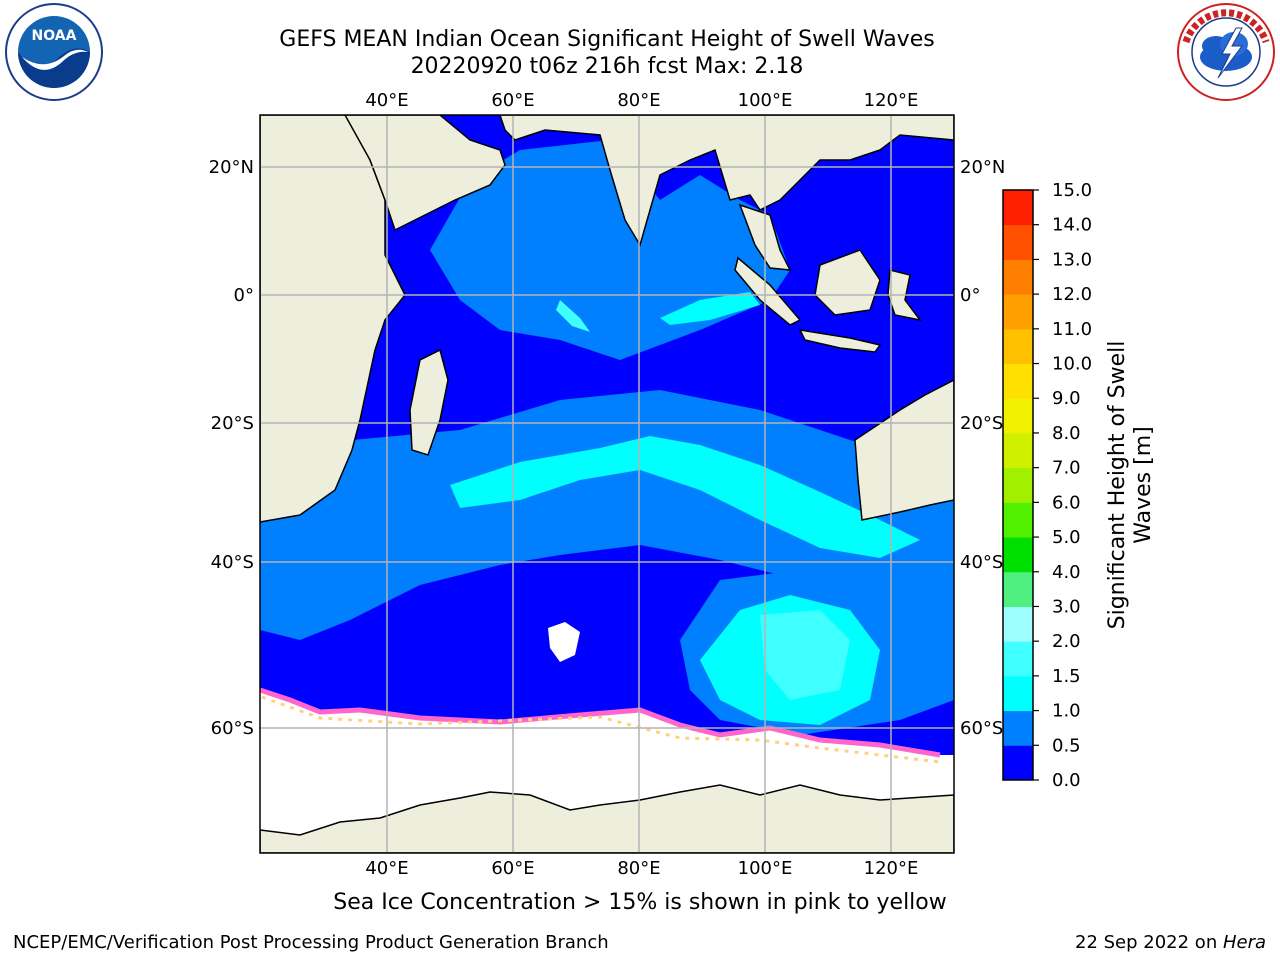 The image size is (1280, 960). Describe the element at coordinates (1072, 294) in the screenshot. I see `colorbar-tick-label: 12.0` at that location.